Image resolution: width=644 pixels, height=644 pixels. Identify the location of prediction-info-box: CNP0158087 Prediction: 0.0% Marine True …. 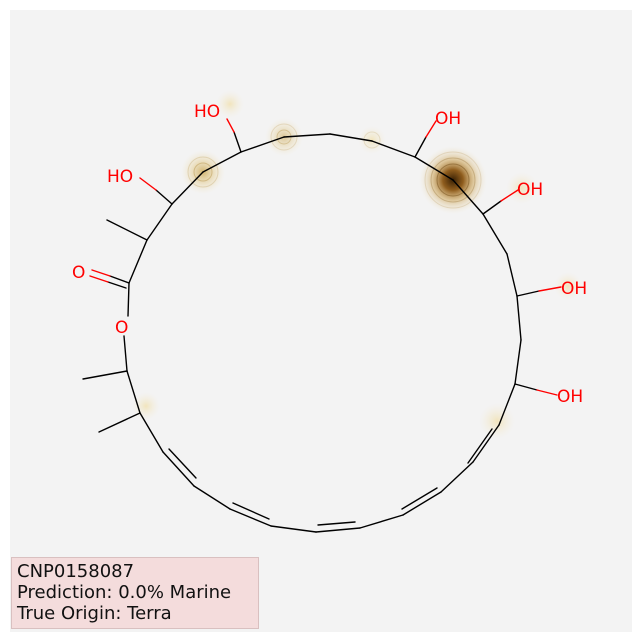
(135, 593).